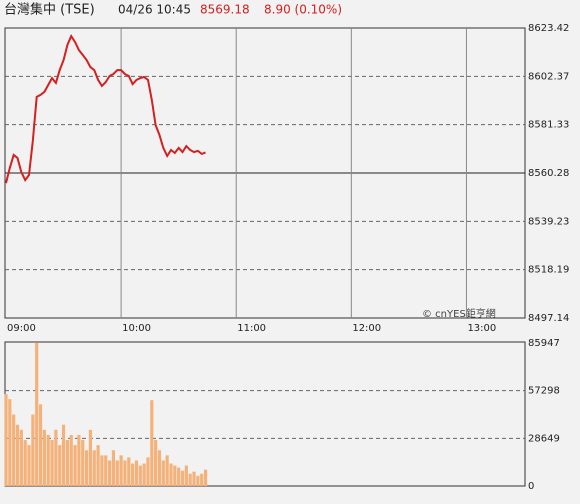 The height and width of the screenshot is (504, 580). I want to click on x-tick-label: 11:00, so click(251, 328).